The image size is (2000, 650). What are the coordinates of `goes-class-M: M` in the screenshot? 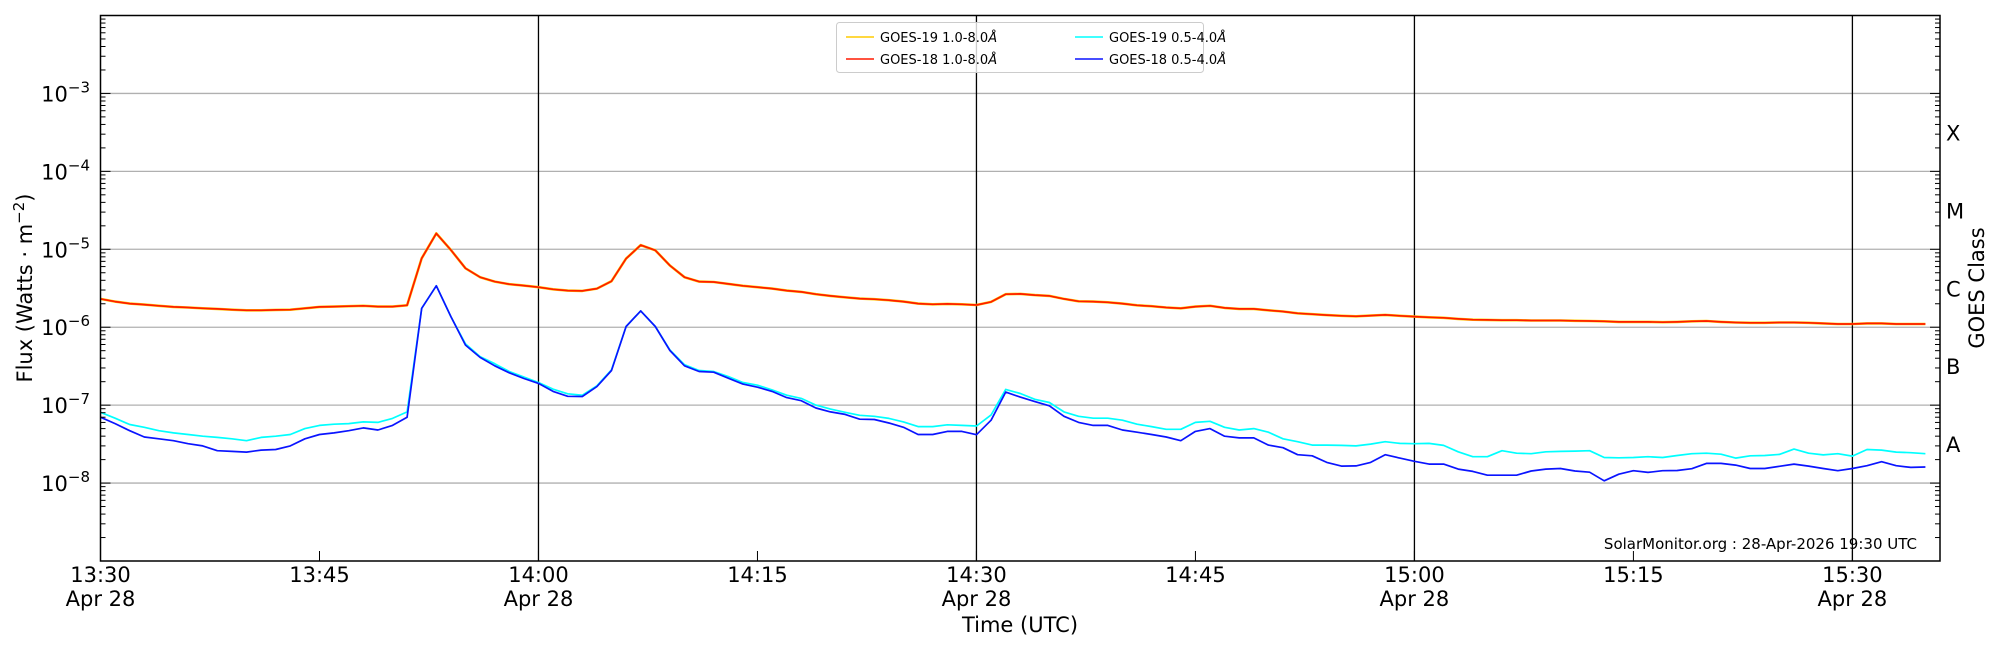 It's located at (1955, 211).